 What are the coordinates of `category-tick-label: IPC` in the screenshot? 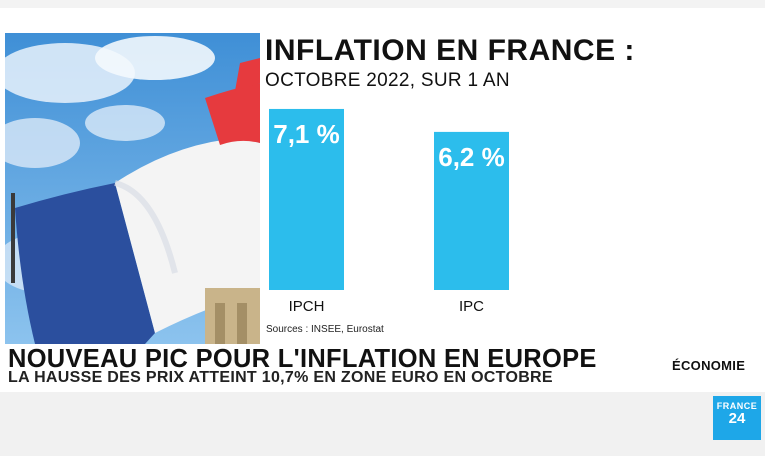 It's located at (471, 306).